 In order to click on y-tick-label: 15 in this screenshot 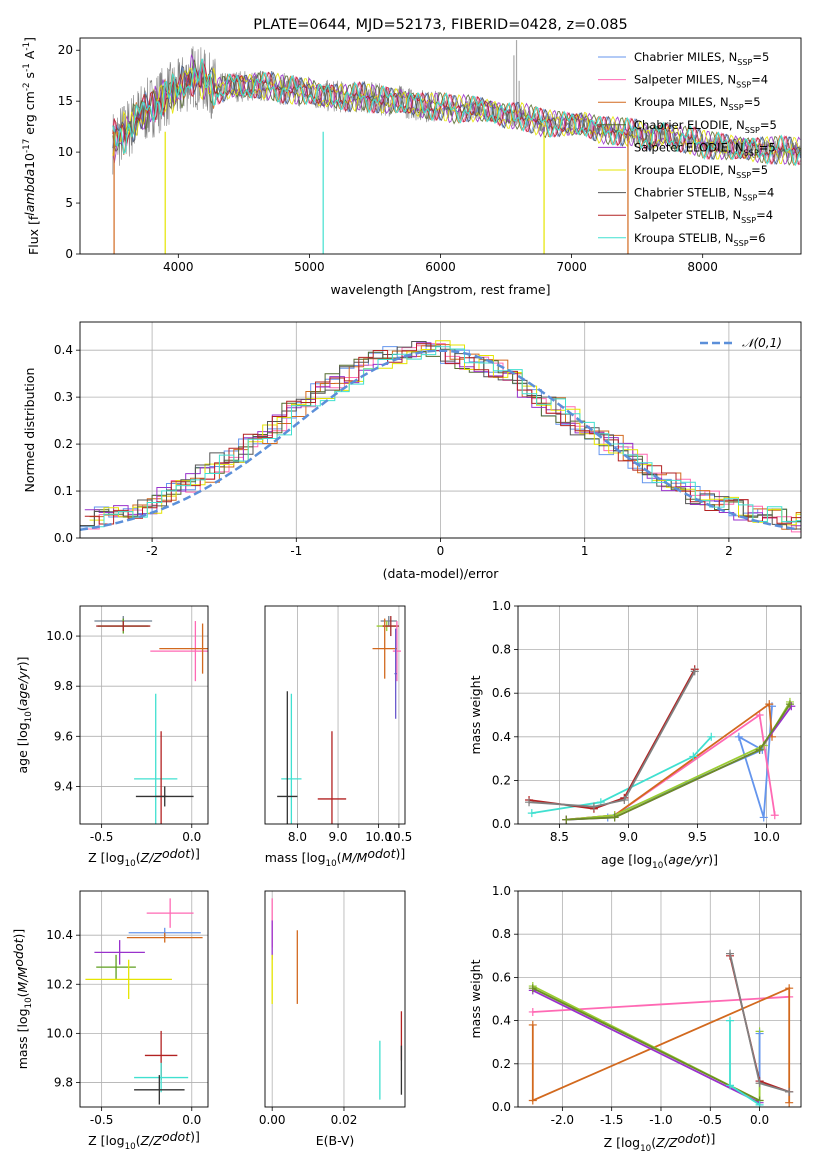, I will do `click(65, 101)`.